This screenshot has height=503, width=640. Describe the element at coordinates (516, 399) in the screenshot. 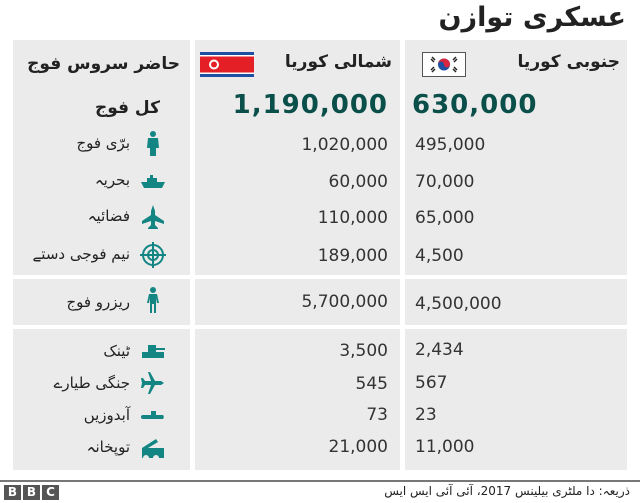

I see `south-column-group3` at that location.